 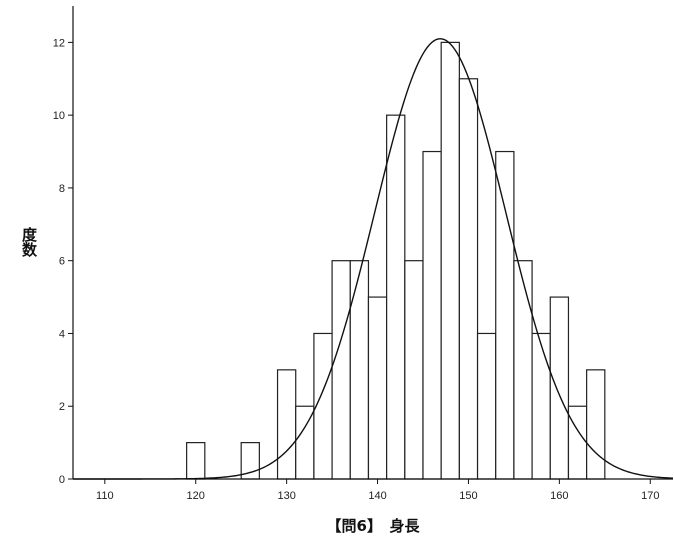 I want to click on x-tick-label: 160, so click(x=559, y=496).